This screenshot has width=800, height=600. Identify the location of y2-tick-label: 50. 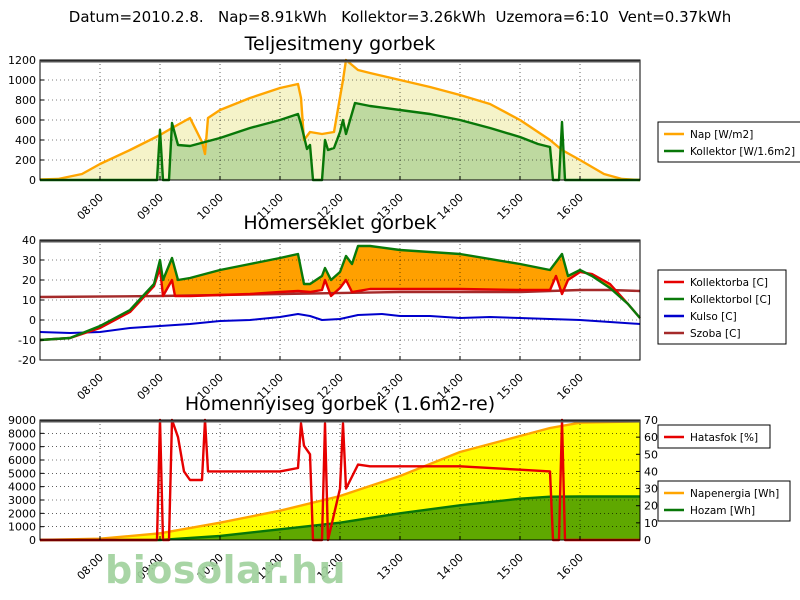
(651, 454).